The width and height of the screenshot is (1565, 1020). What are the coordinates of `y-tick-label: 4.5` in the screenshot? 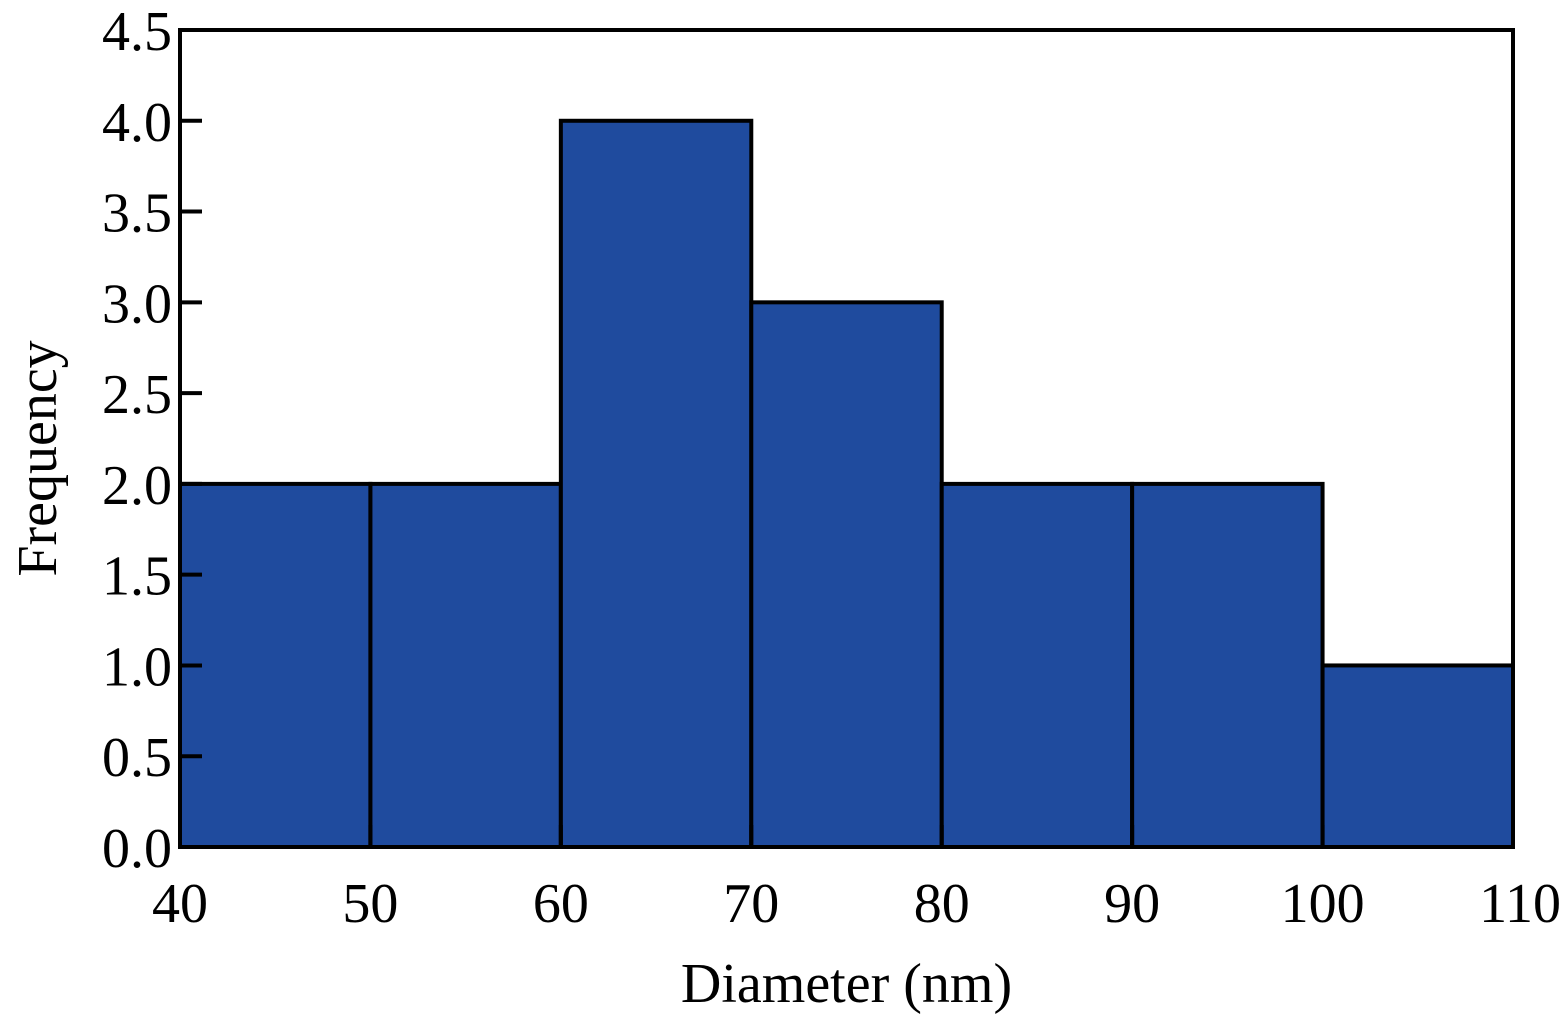 It's located at (137, 32).